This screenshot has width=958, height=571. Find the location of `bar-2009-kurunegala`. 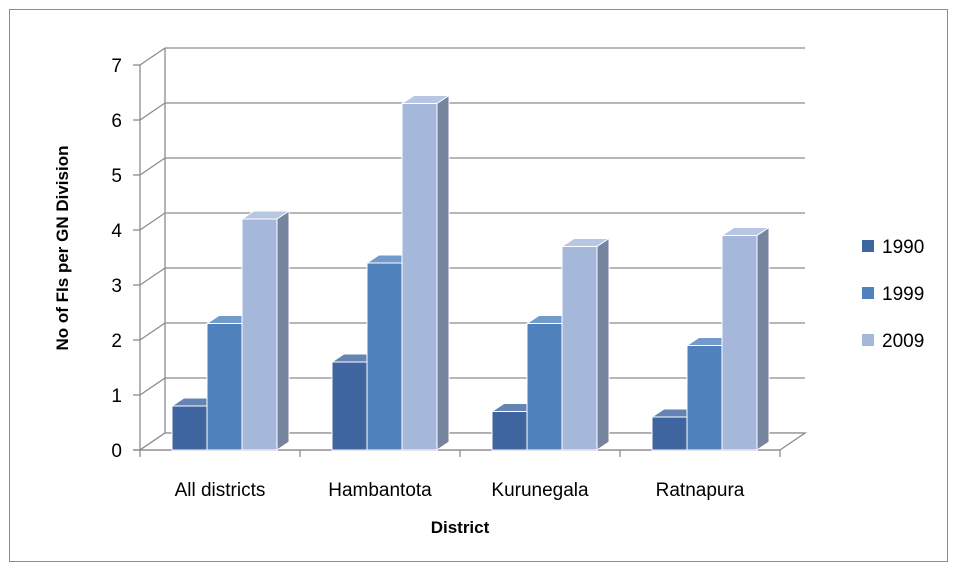

bar-2009-kurunegala is located at coordinates (585, 344).